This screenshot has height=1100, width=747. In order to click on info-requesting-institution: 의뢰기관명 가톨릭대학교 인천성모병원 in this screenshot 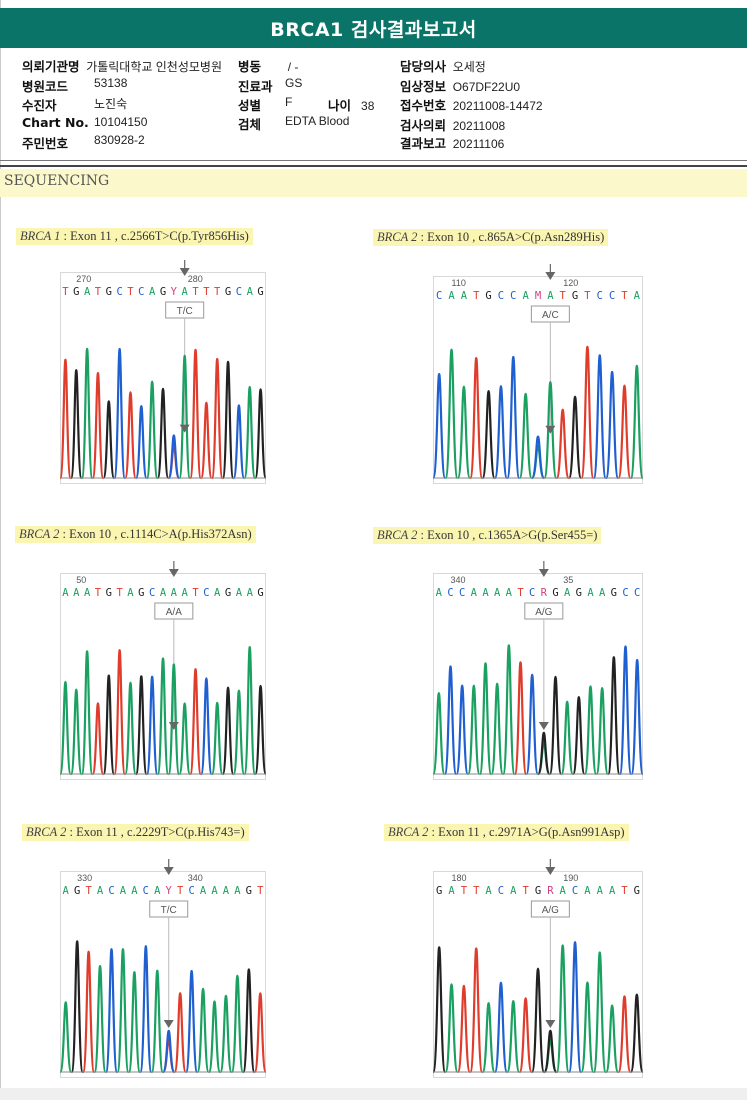, I will do `click(122, 66)`.